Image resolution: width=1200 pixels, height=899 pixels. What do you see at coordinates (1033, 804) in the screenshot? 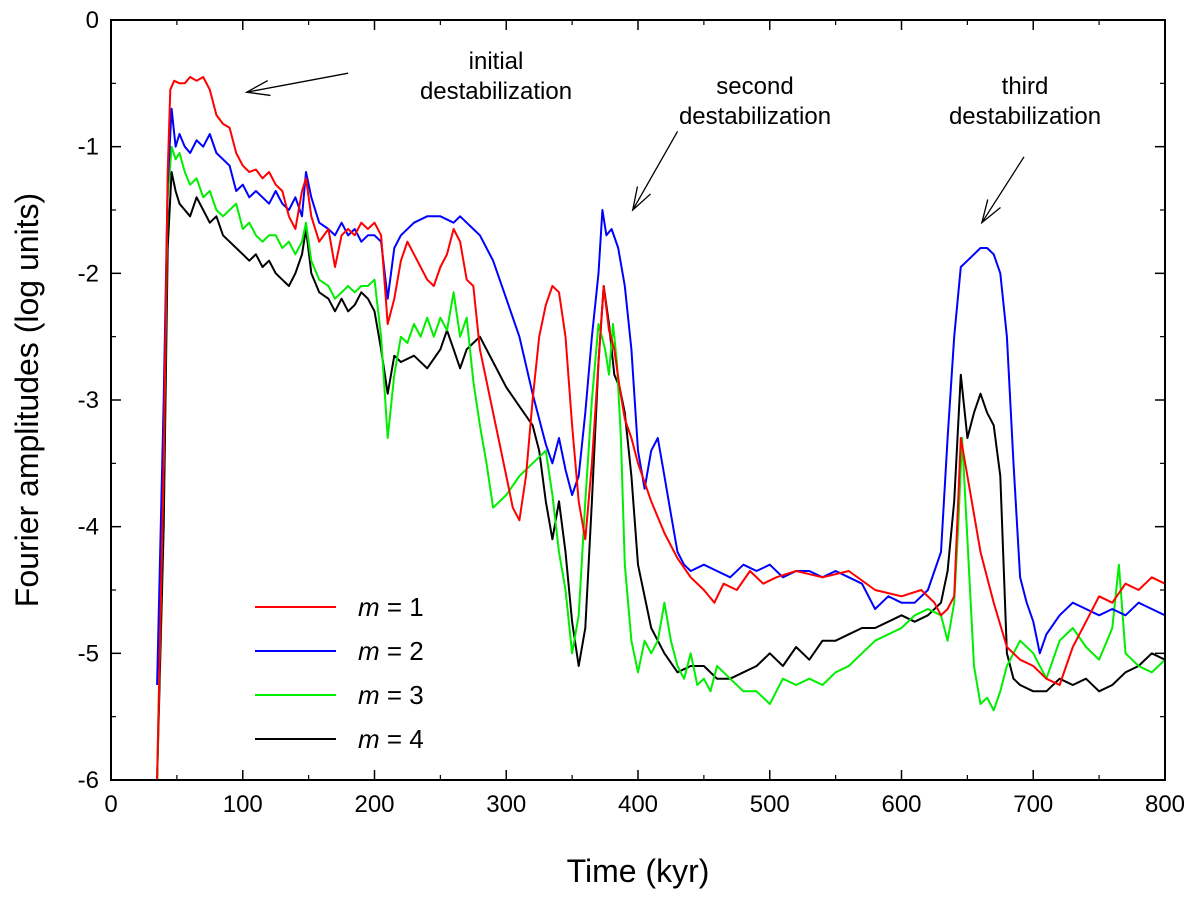
I see `x-tick-label: 700` at bounding box center [1033, 804].